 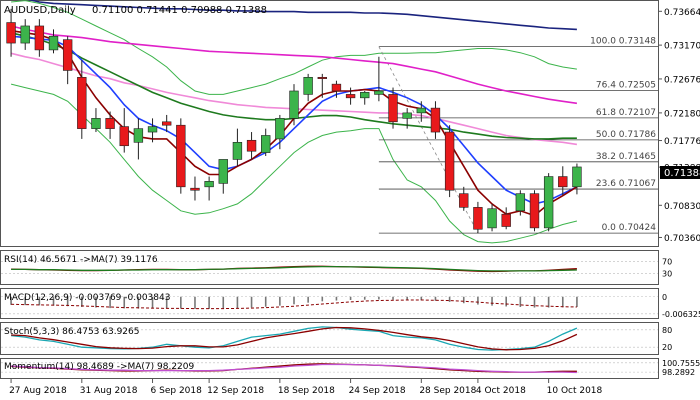 I want to click on stoch-panel-frame, so click(x=329, y=338).